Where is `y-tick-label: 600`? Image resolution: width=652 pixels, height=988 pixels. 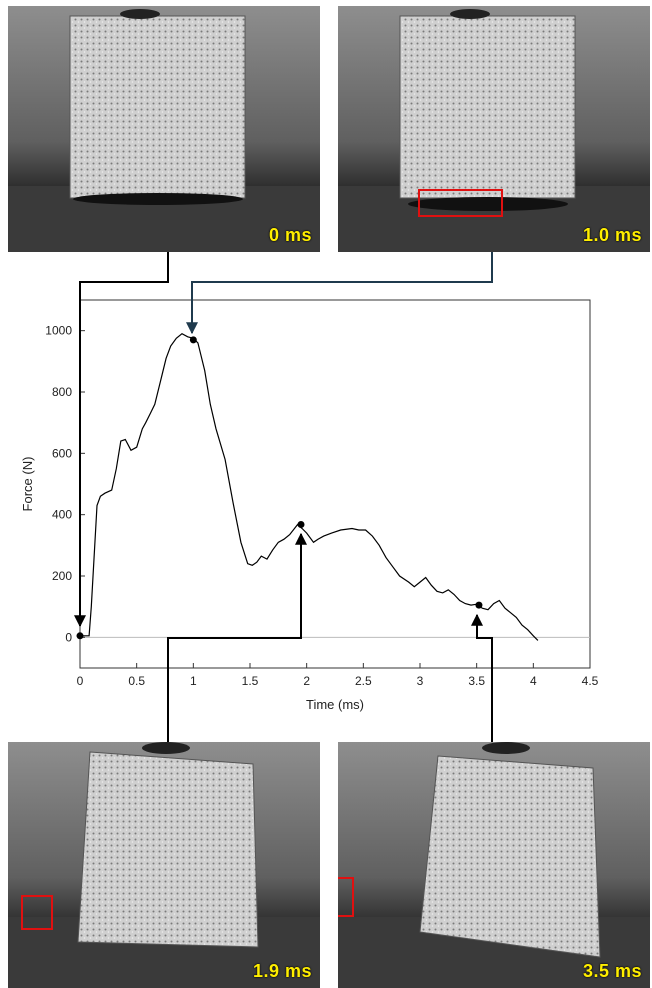 y-tick-label: 600 is located at coordinates (62, 453).